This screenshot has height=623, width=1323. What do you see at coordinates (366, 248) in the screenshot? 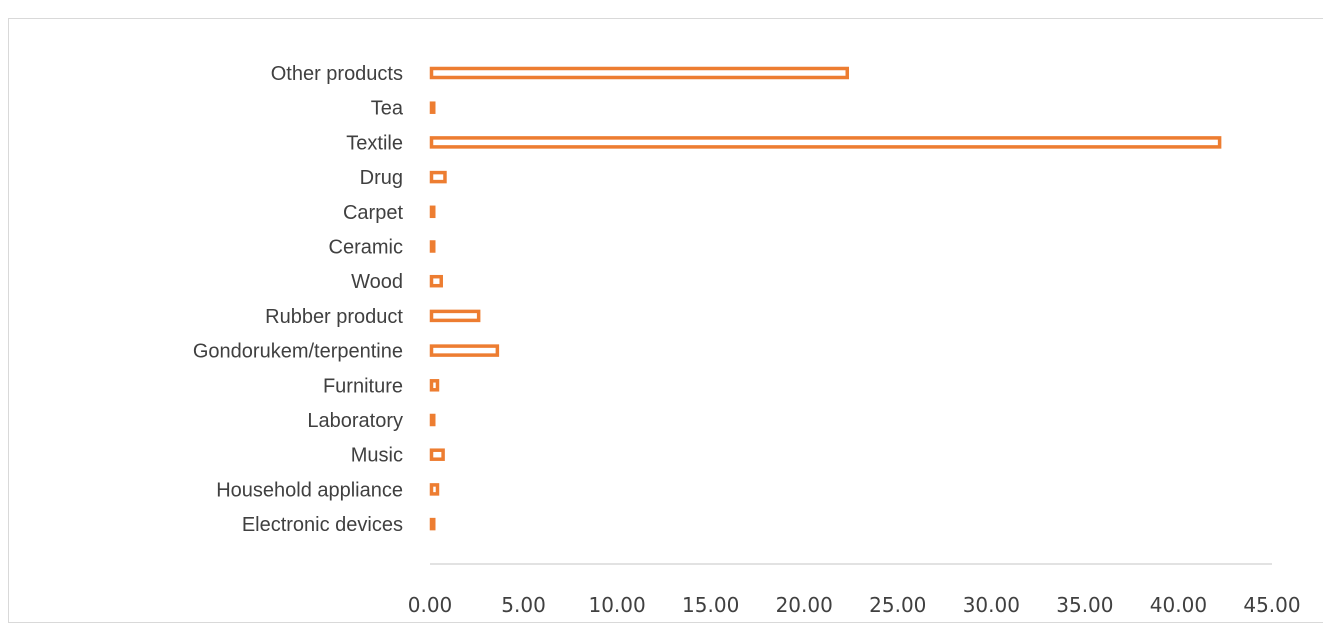
I see `category-label: Ceramic` at bounding box center [366, 248].